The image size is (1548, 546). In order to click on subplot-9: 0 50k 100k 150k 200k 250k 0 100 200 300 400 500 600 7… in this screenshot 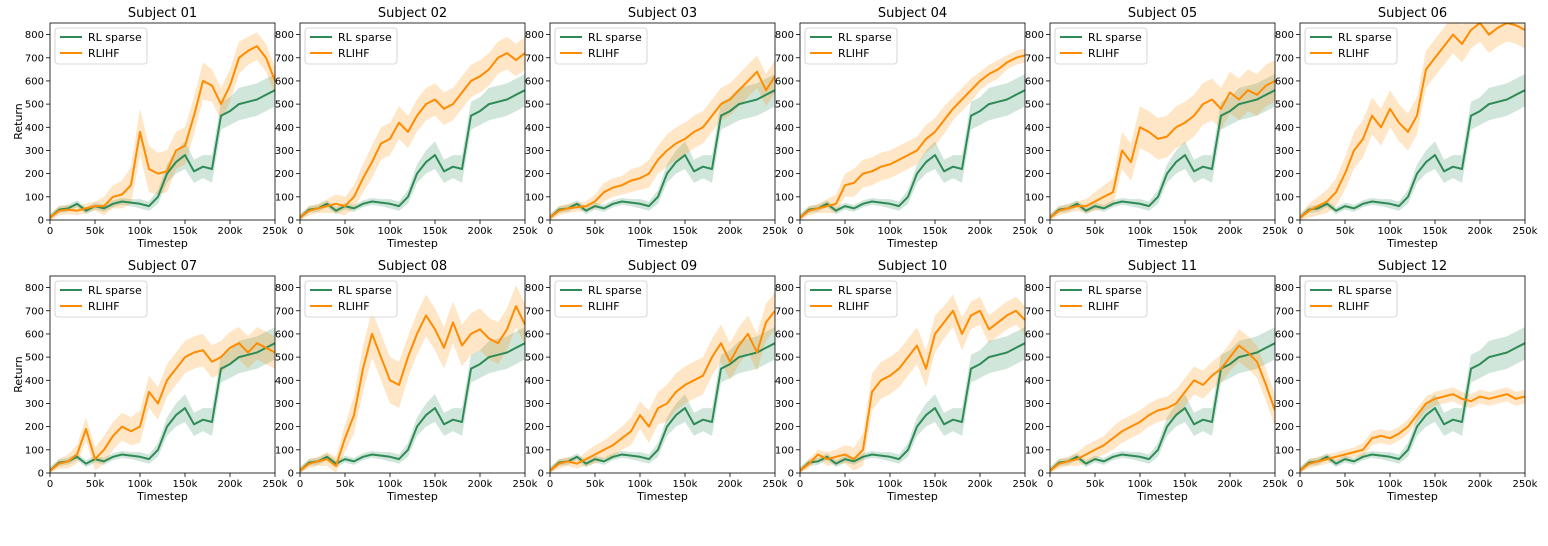, I will do `click(656, 381)`.